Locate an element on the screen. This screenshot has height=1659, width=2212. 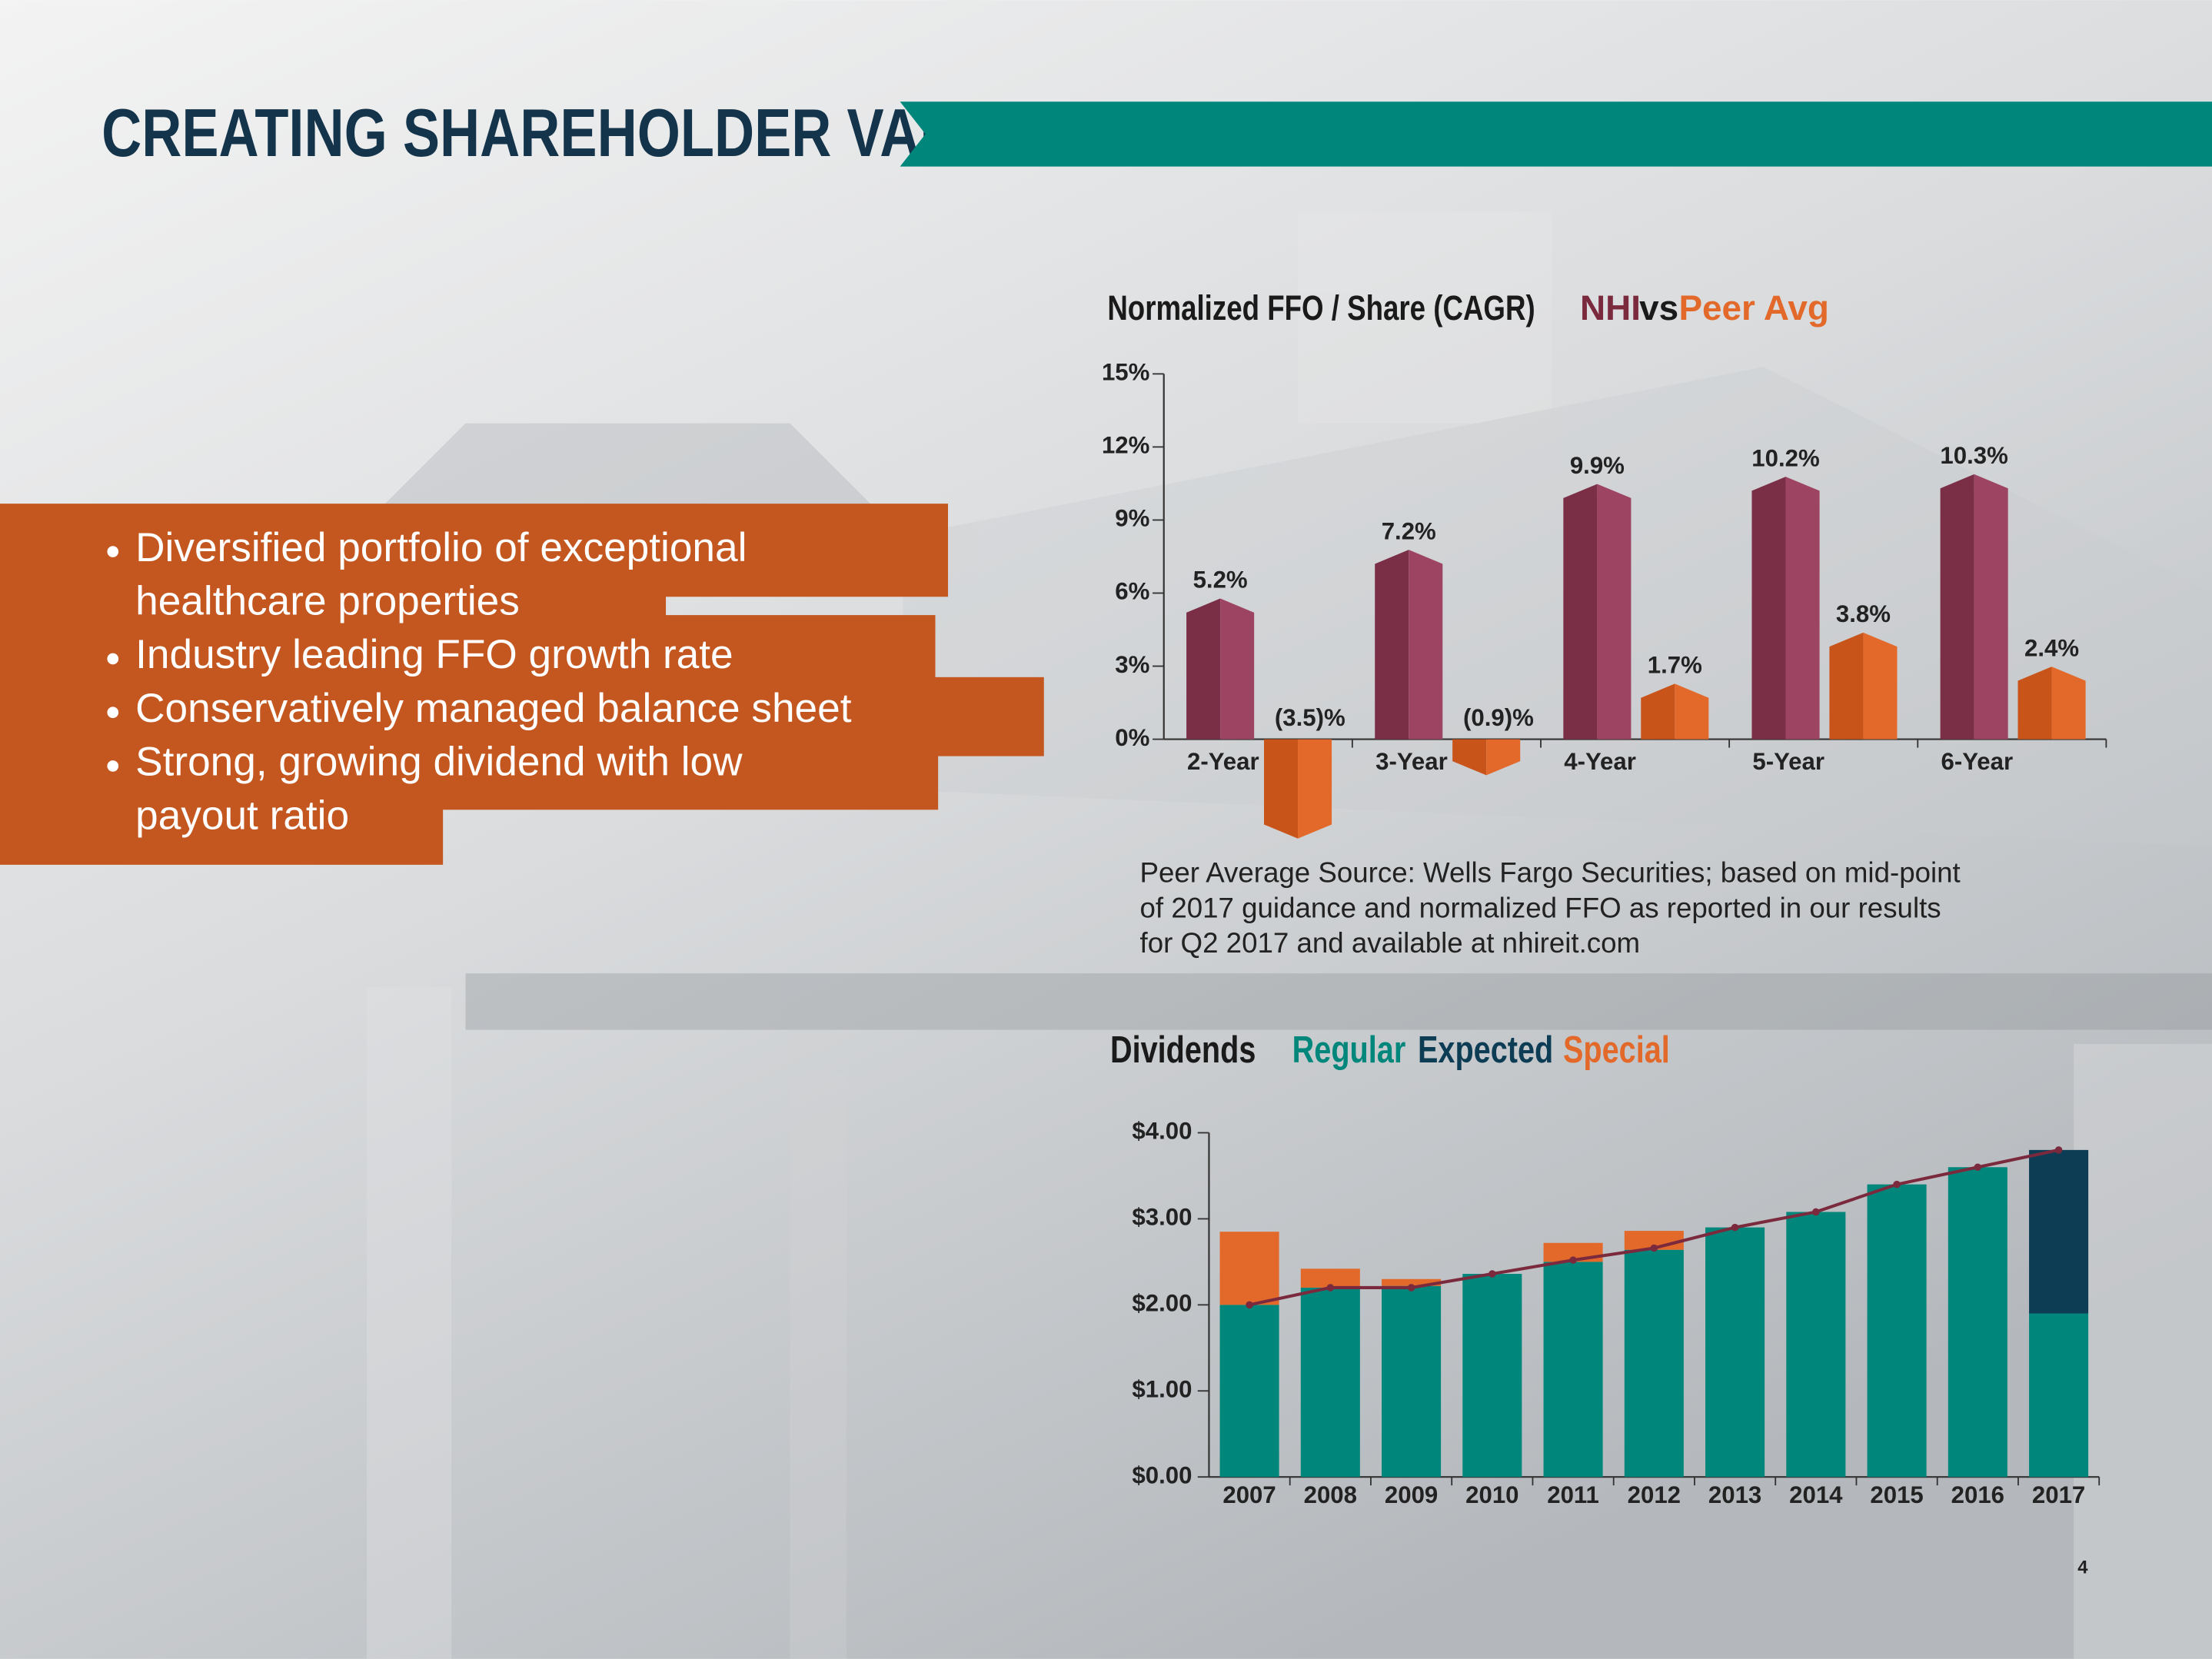
y-tick-label: $1.00 is located at coordinates (1162, 1388).